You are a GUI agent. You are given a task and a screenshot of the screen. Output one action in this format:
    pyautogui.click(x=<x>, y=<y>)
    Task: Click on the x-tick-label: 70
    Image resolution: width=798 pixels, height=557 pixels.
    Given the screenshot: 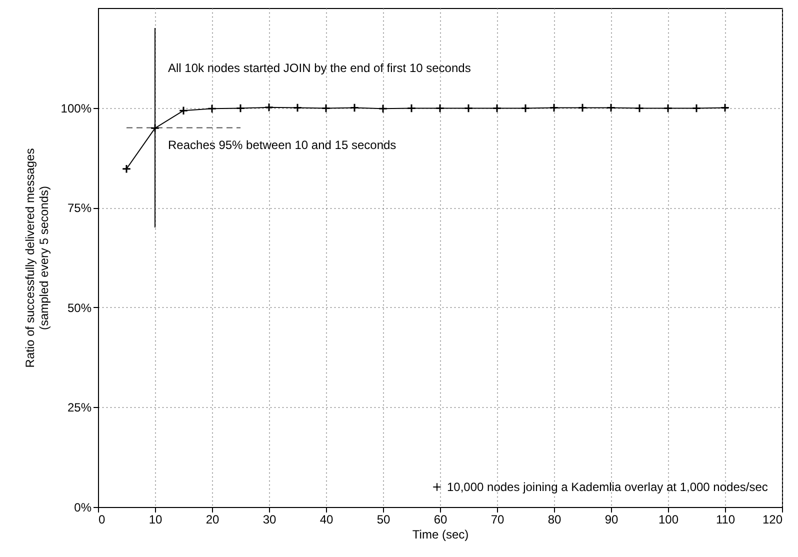 What is the action you would take?
    pyautogui.click(x=497, y=519)
    